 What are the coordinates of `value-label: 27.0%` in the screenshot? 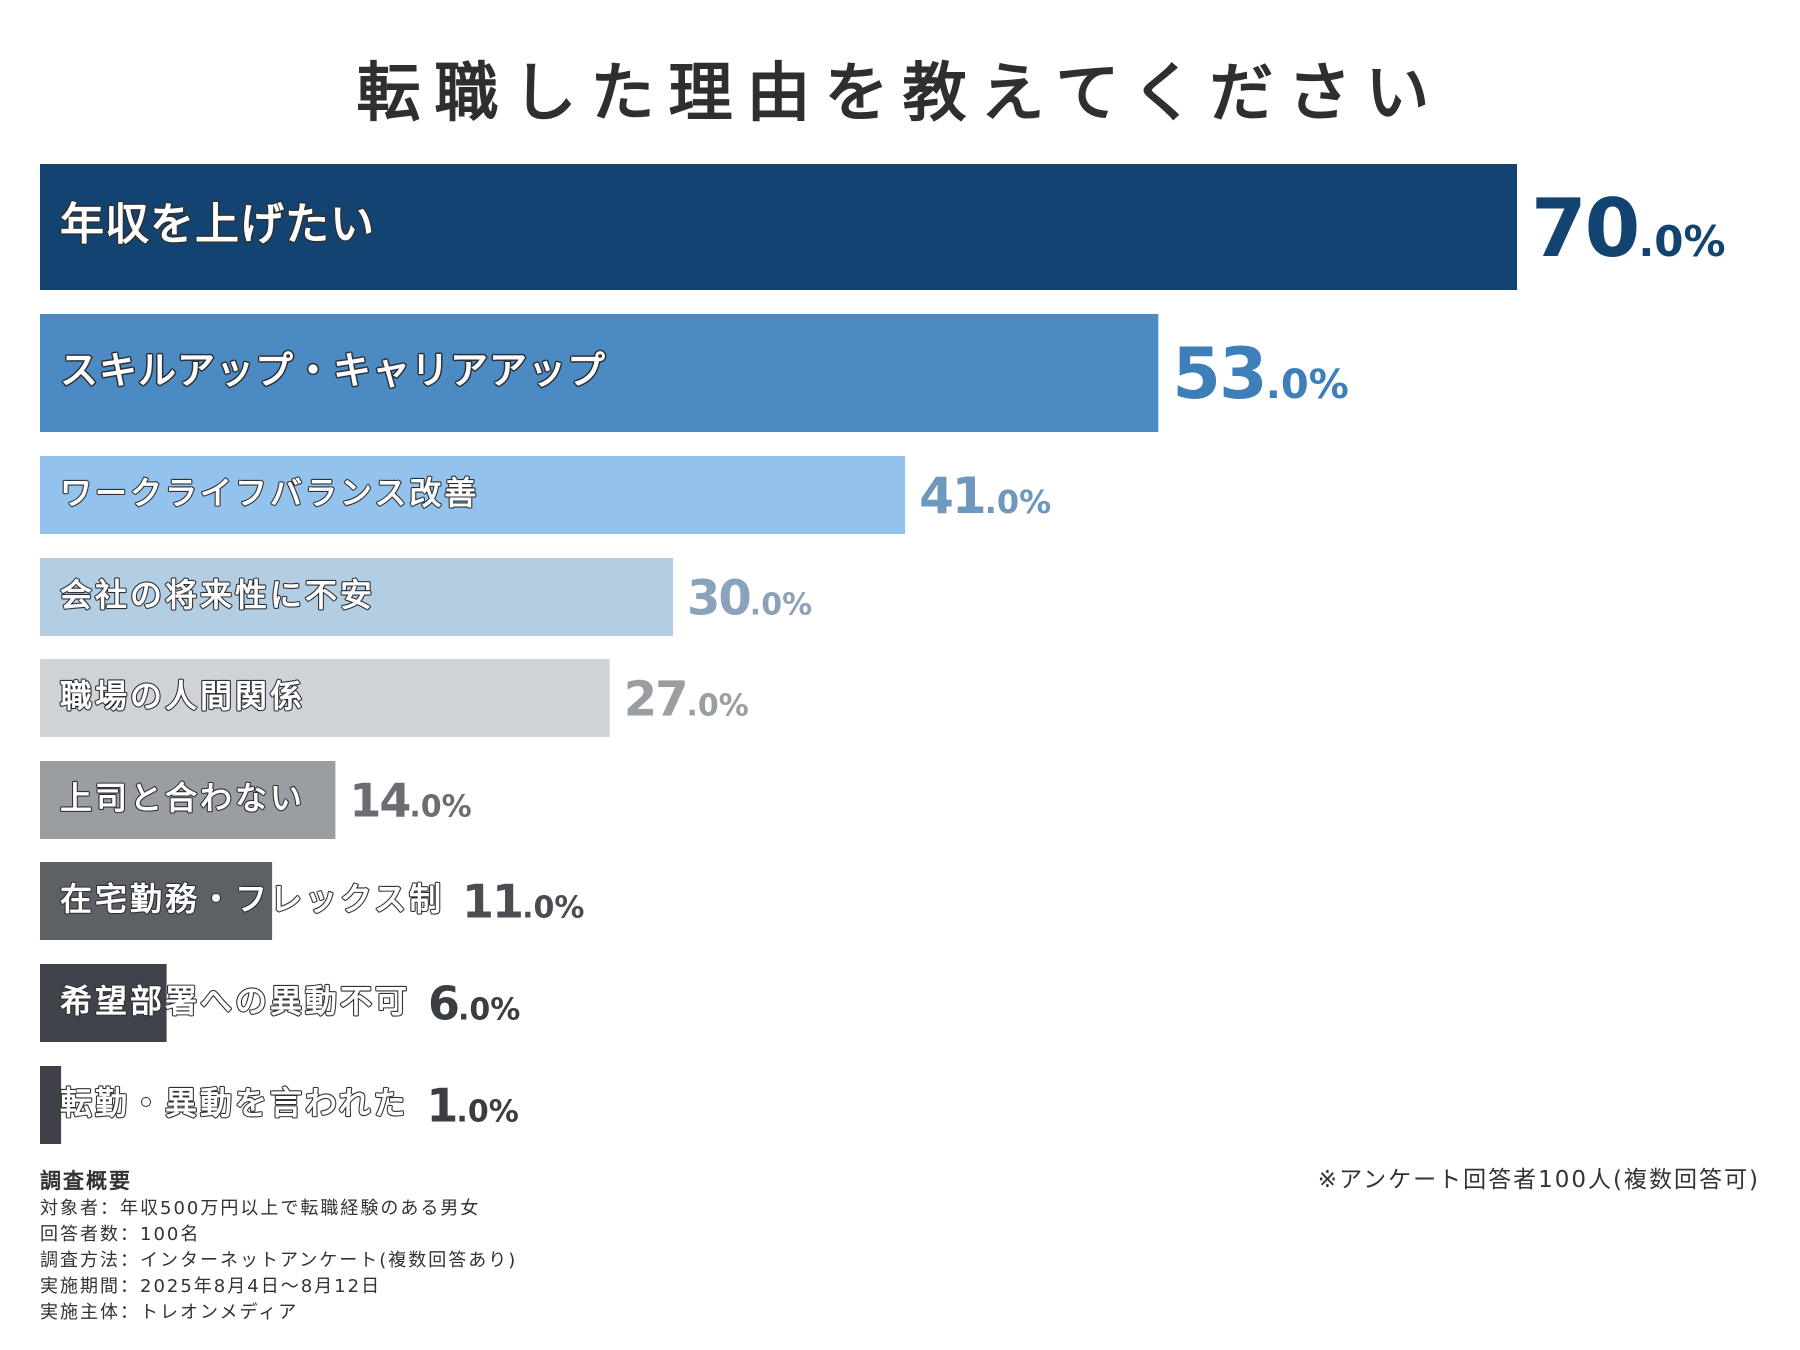 It's located at (686, 699).